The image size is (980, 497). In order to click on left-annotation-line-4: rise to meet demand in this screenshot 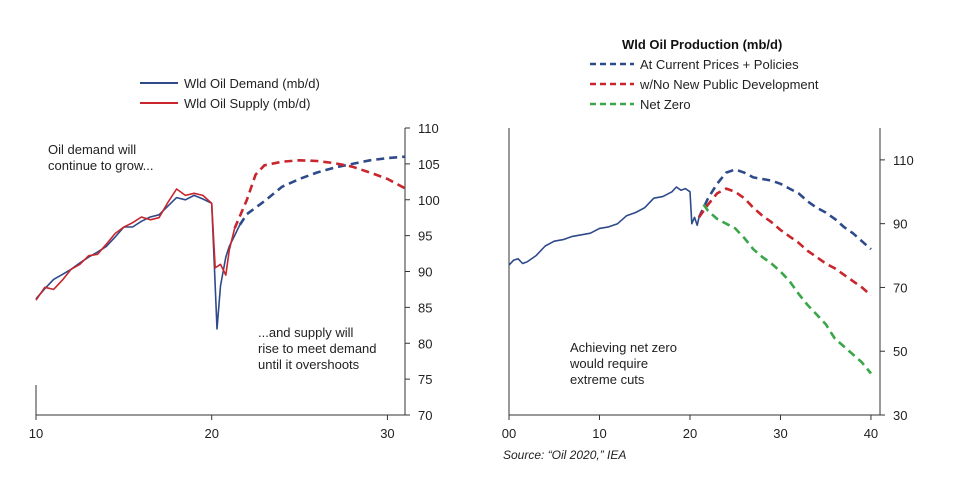, I will do `click(317, 348)`.